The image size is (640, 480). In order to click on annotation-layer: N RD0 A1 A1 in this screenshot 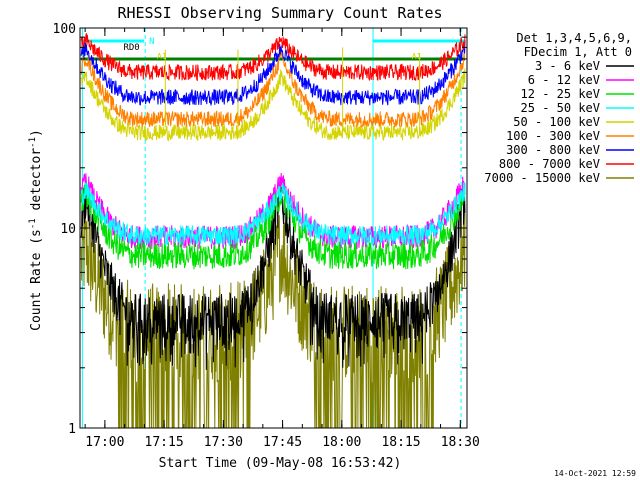, I will do `click(272, 85)`.